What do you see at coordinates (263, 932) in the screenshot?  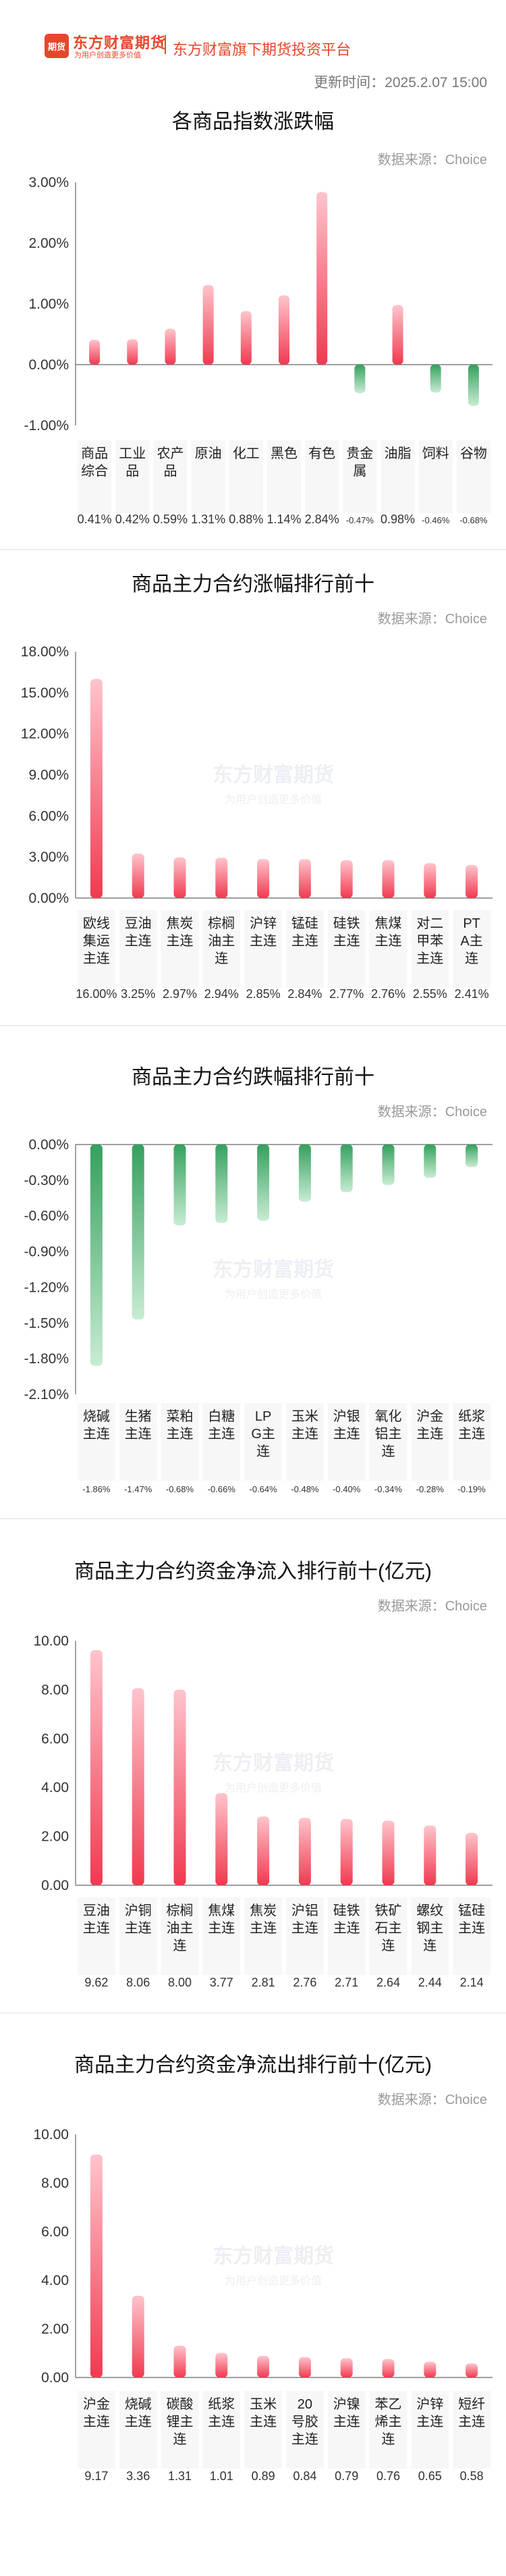 I see `category-label: 沪锌主连` at bounding box center [263, 932].